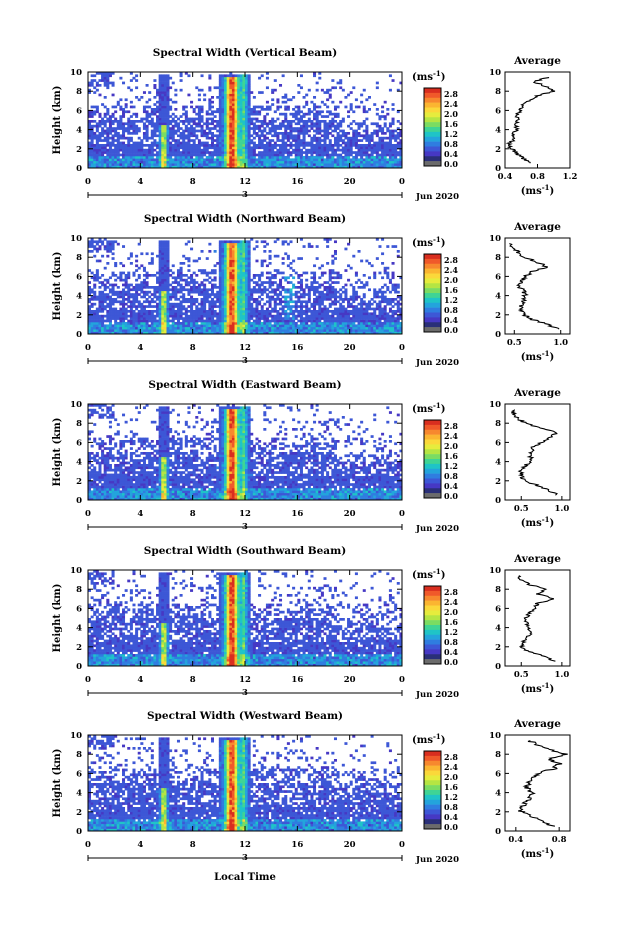 The image size is (623, 929). Describe the element at coordinates (193, 182) in the screenshot. I see `x-tick-label: 8` at that location.